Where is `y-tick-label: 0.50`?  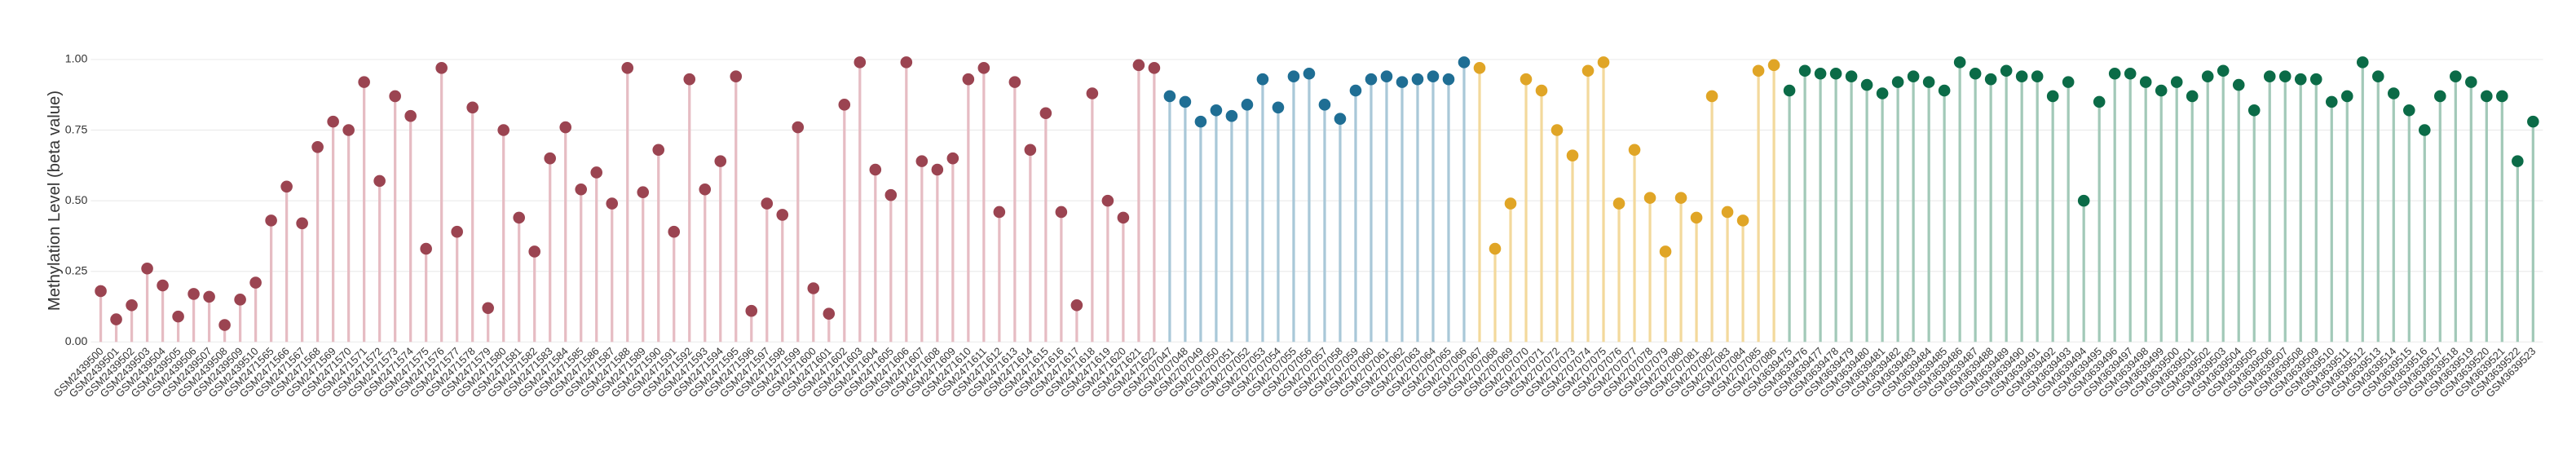
y-tick-label: 0.50 is located at coordinates (76, 200).